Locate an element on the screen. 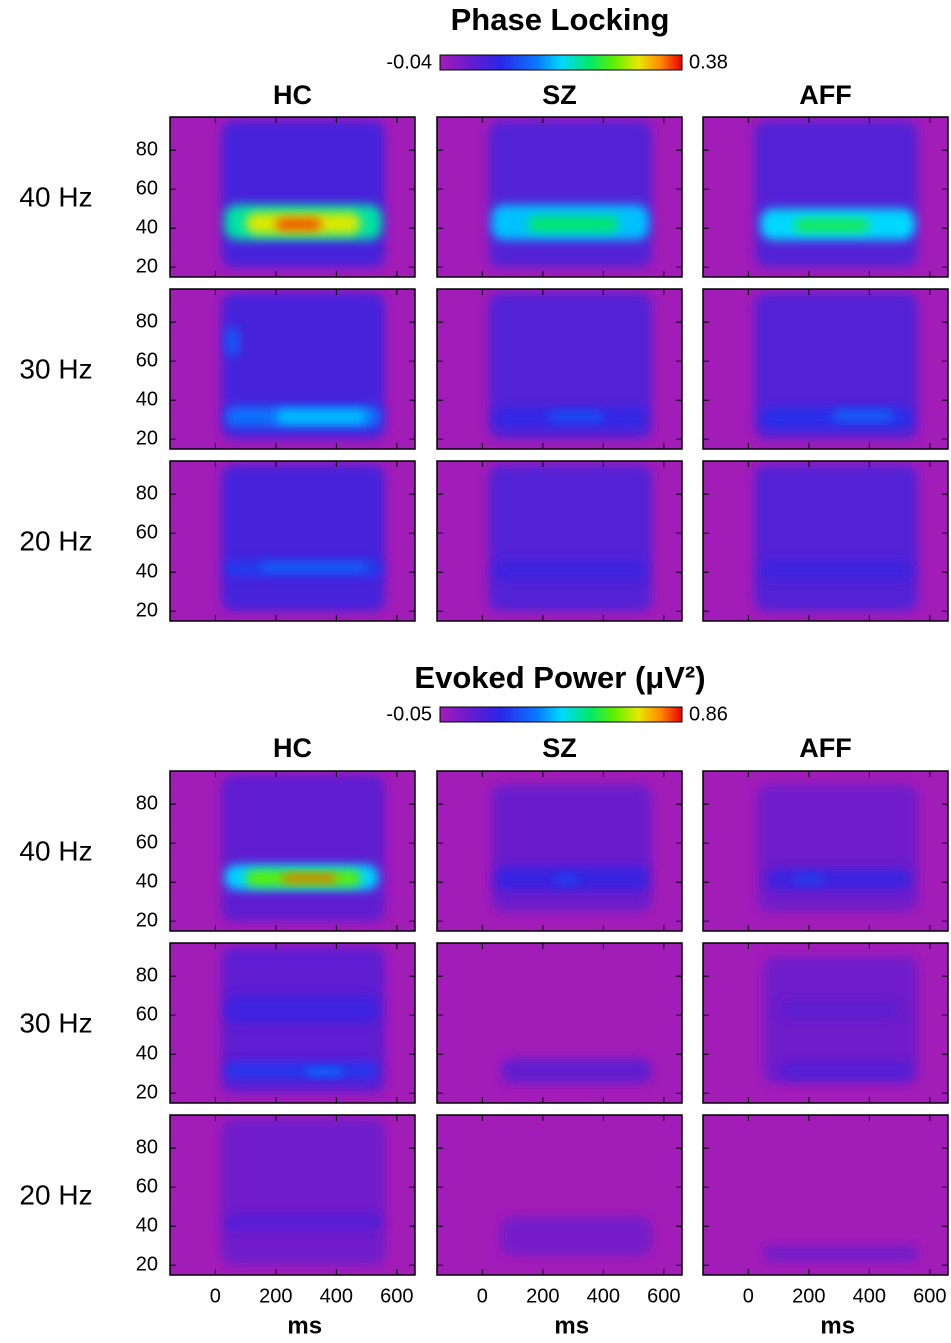  colorbar is located at coordinates (561, 62).